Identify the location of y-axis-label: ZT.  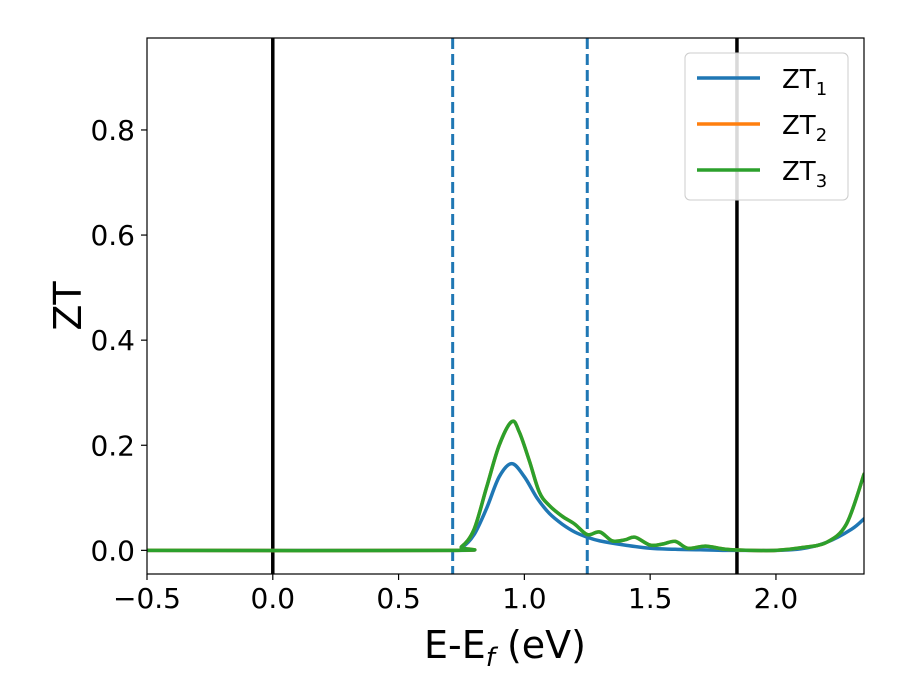
(68, 306).